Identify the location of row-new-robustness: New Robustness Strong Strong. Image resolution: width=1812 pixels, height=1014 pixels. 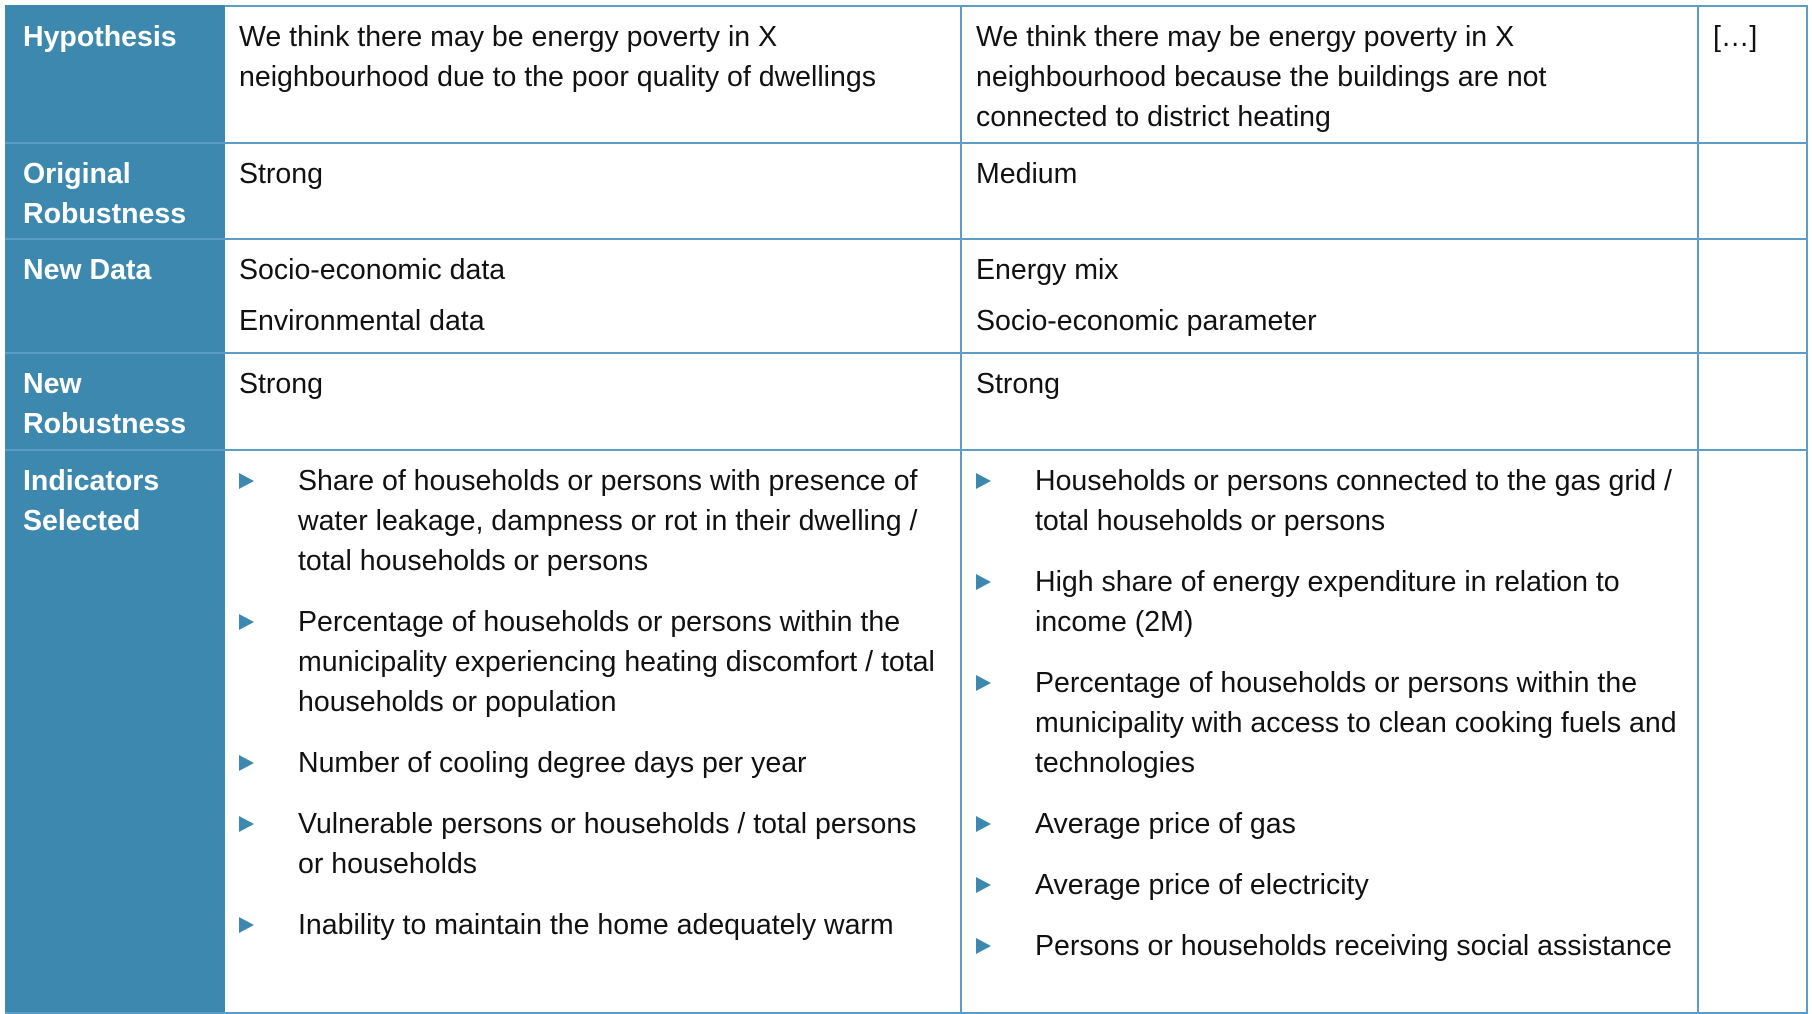
(906, 401).